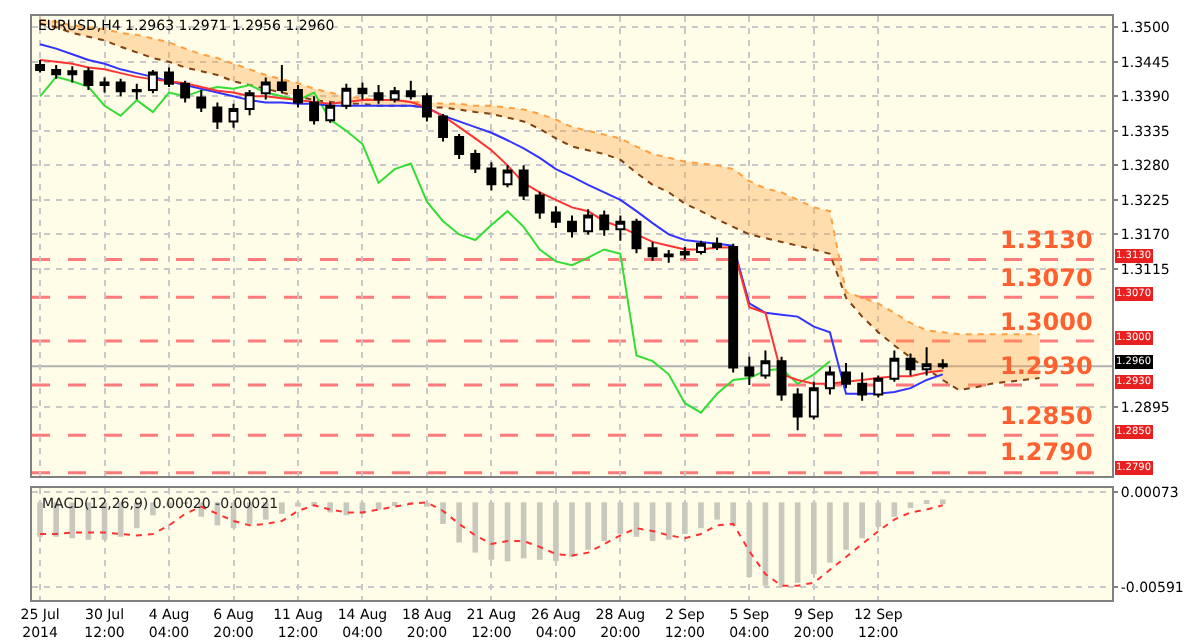  What do you see at coordinates (1046, 240) in the screenshot?
I see `text: 1.3130` at bounding box center [1046, 240].